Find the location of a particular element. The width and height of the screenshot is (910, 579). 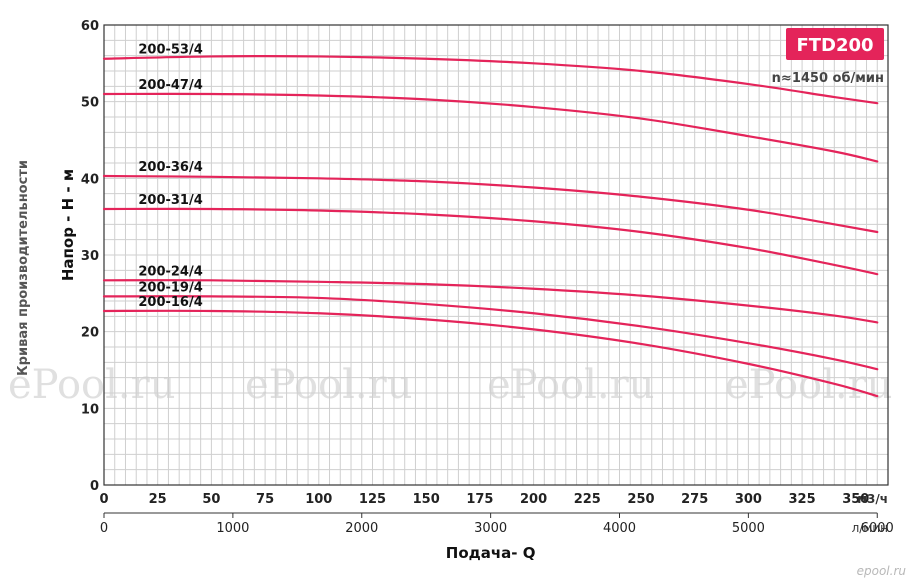

curve-label: 200-53/4 is located at coordinates (170, 50).